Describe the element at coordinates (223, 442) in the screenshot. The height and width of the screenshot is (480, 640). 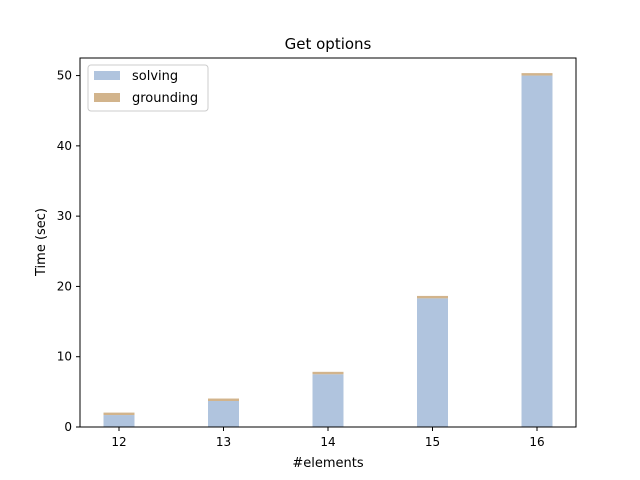
I see `x-tick-label: 13` at that location.